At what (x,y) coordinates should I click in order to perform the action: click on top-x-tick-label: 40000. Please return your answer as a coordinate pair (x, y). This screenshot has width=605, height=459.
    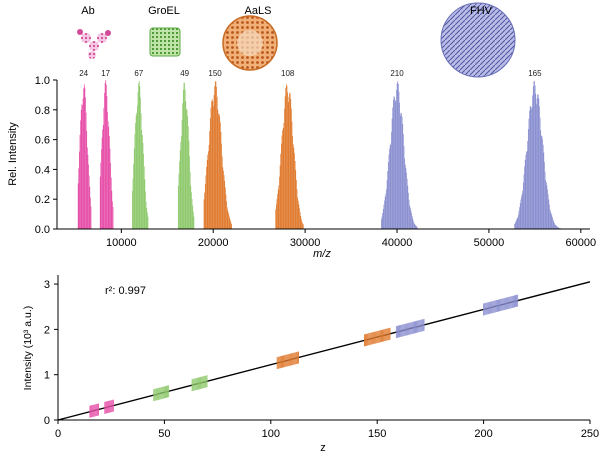
    Looking at the image, I should click on (397, 243).